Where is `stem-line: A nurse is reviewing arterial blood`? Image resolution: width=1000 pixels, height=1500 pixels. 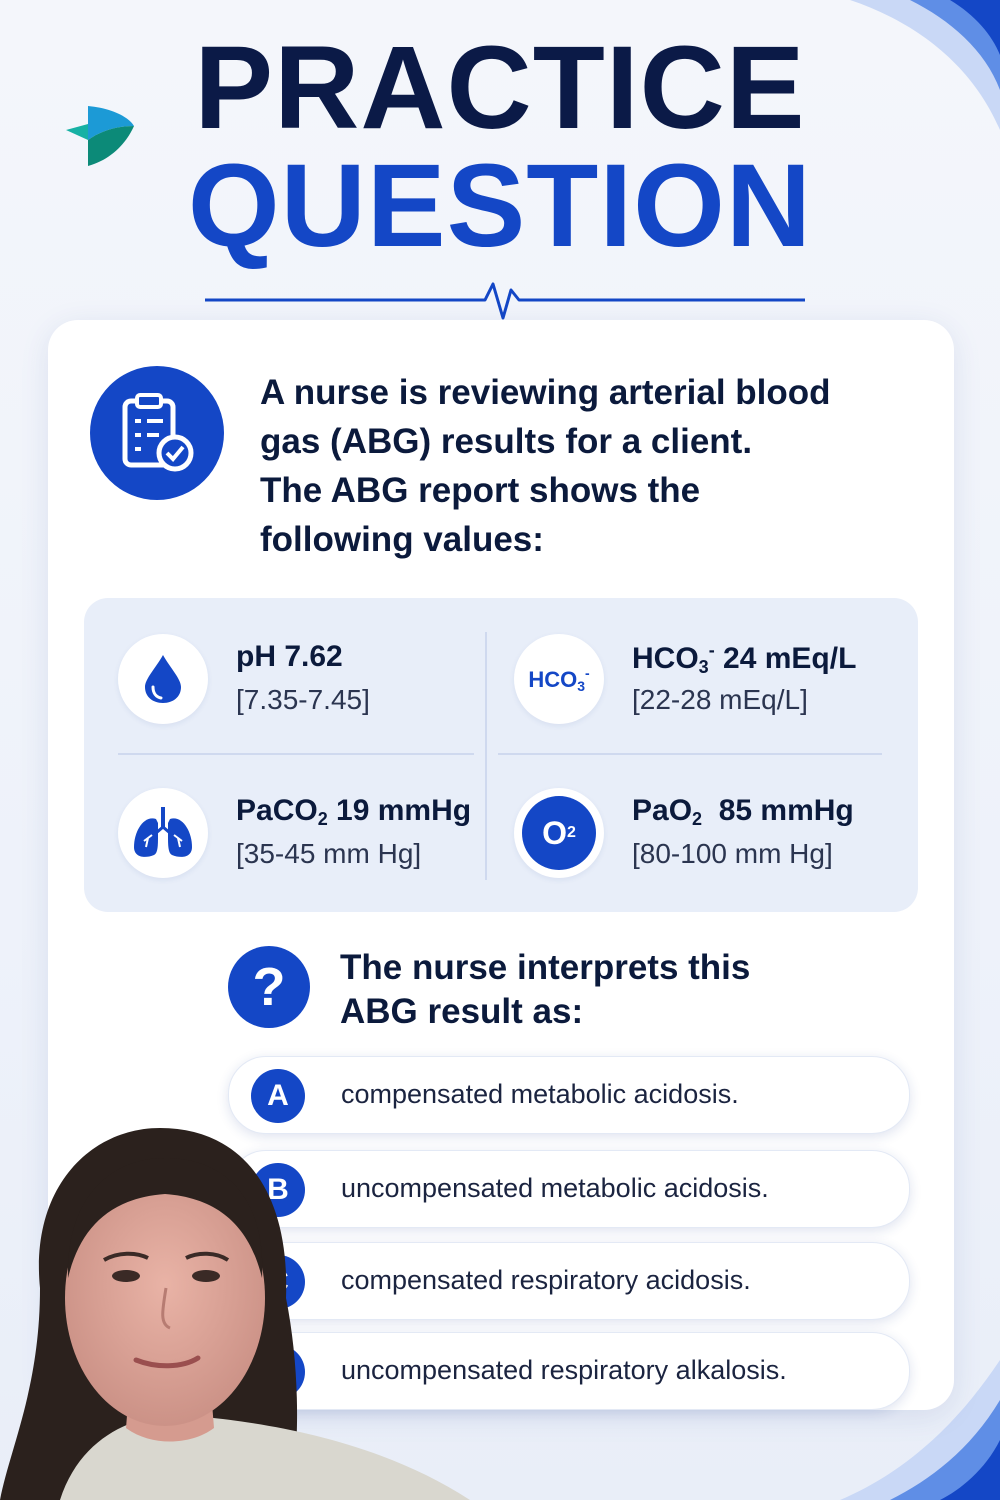 stem-line: A nurse is reviewing arterial blood is located at coordinates (545, 392).